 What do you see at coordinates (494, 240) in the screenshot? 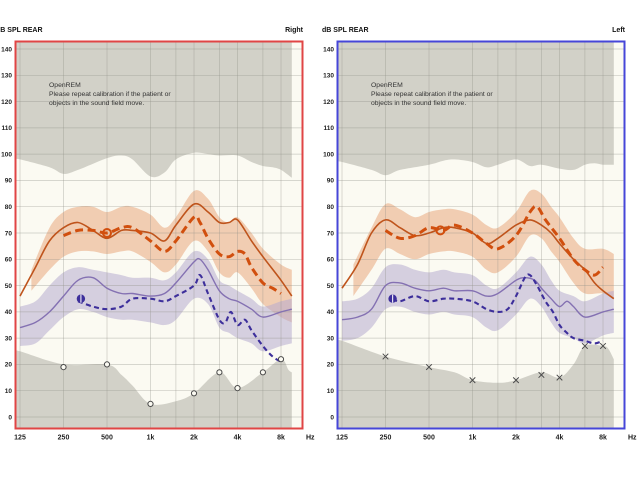
I see `rear-target-curve` at bounding box center [494, 240].